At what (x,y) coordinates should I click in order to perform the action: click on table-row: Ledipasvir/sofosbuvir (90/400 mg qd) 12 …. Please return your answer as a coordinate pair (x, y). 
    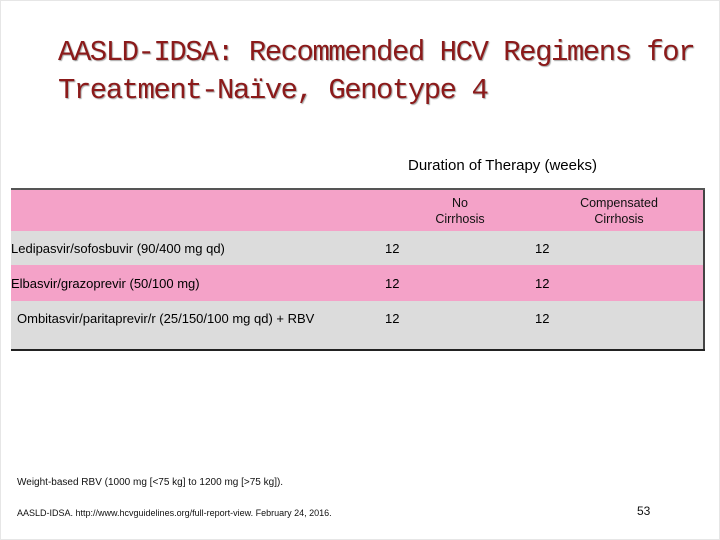
    Looking at the image, I should click on (357, 248).